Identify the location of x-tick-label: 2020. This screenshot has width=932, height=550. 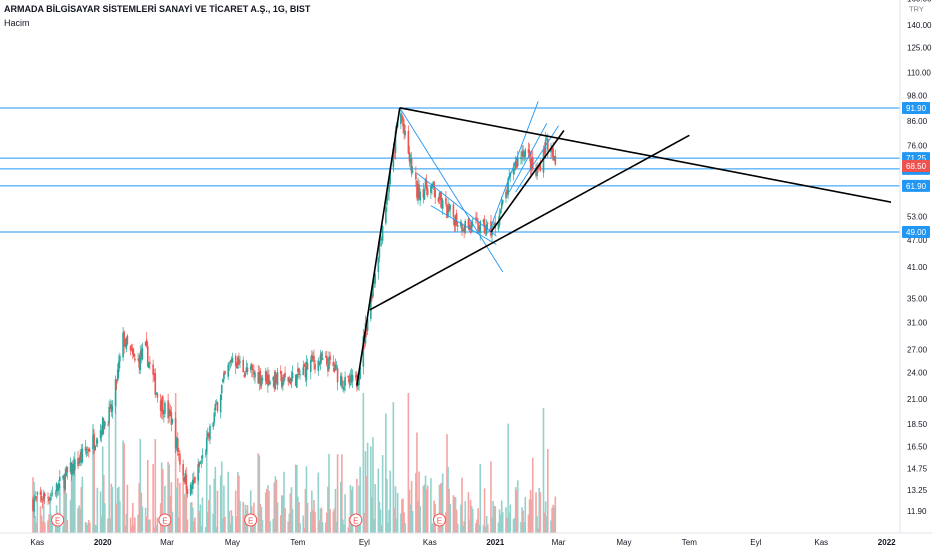
(103, 542).